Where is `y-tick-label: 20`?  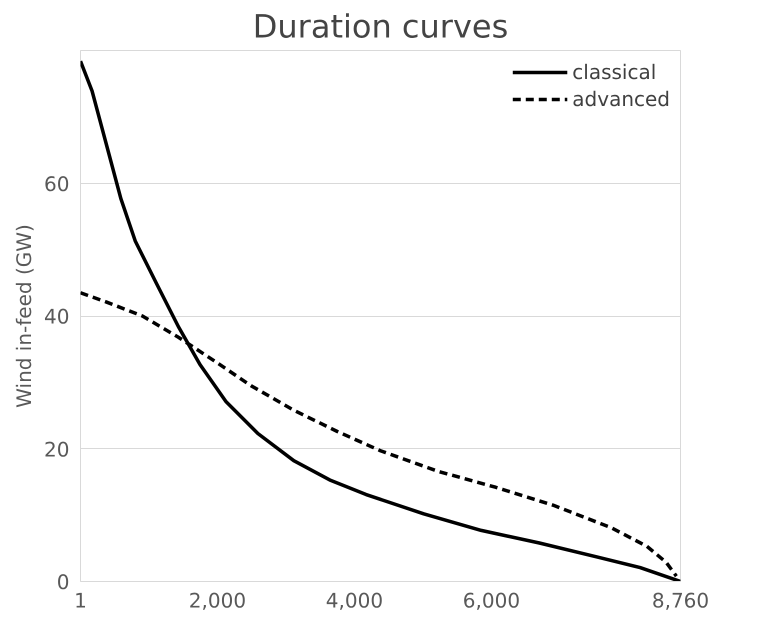 y-tick-label: 20 is located at coordinates (57, 449).